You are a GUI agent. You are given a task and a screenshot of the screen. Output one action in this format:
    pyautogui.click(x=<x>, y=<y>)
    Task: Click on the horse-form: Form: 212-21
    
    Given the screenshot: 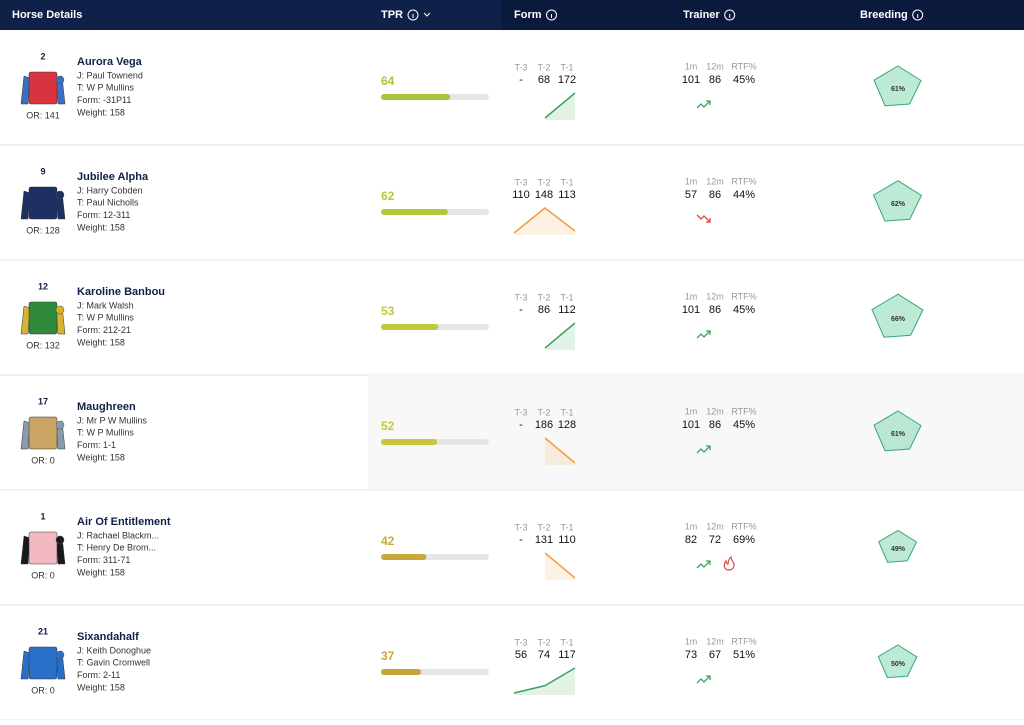 What is the action you would take?
    pyautogui.click(x=104, y=330)
    